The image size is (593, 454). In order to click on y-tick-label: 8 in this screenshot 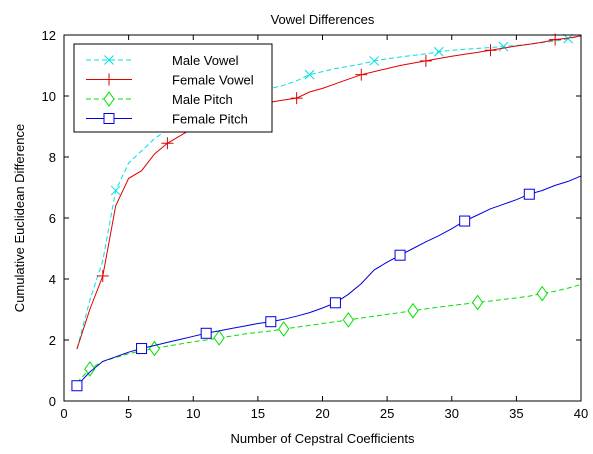, I will do `click(52, 157)`.